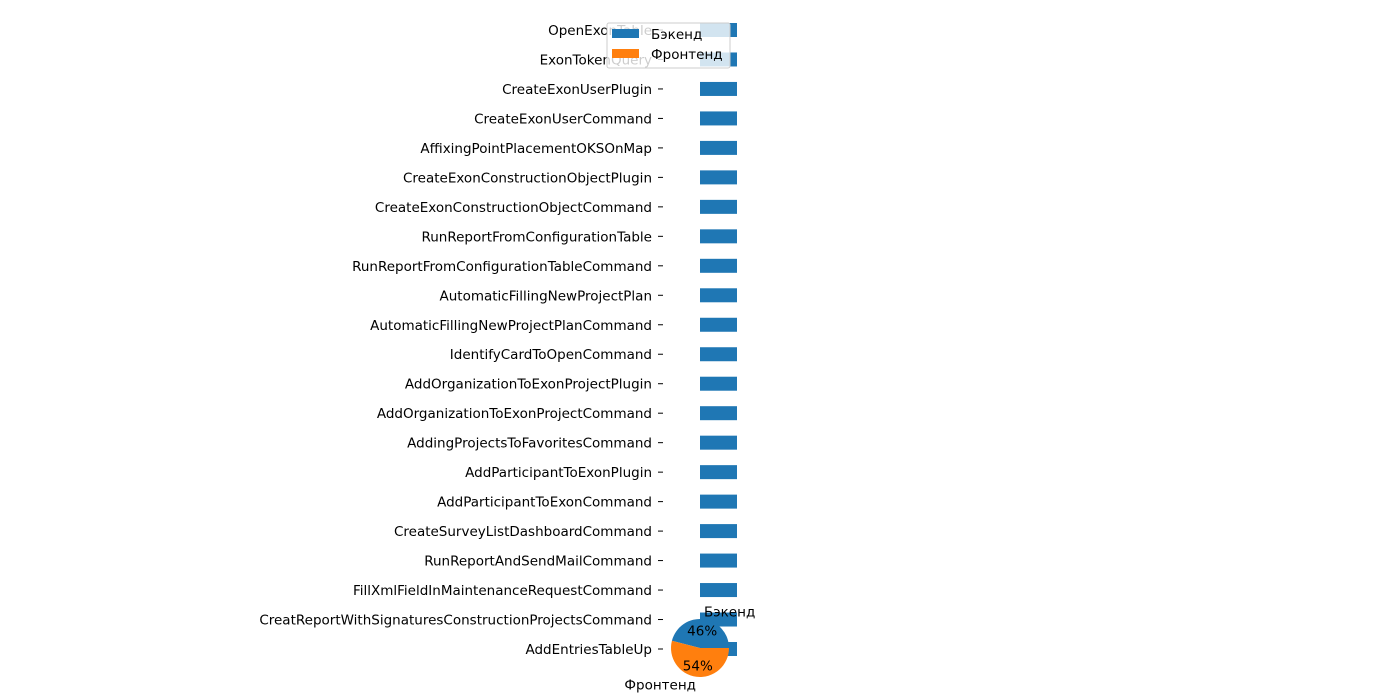 This screenshot has height=700, width=1400. What do you see at coordinates (523, 532) in the screenshot?
I see `y-tick-label: CreateSurveyListDashboardCommand` at bounding box center [523, 532].